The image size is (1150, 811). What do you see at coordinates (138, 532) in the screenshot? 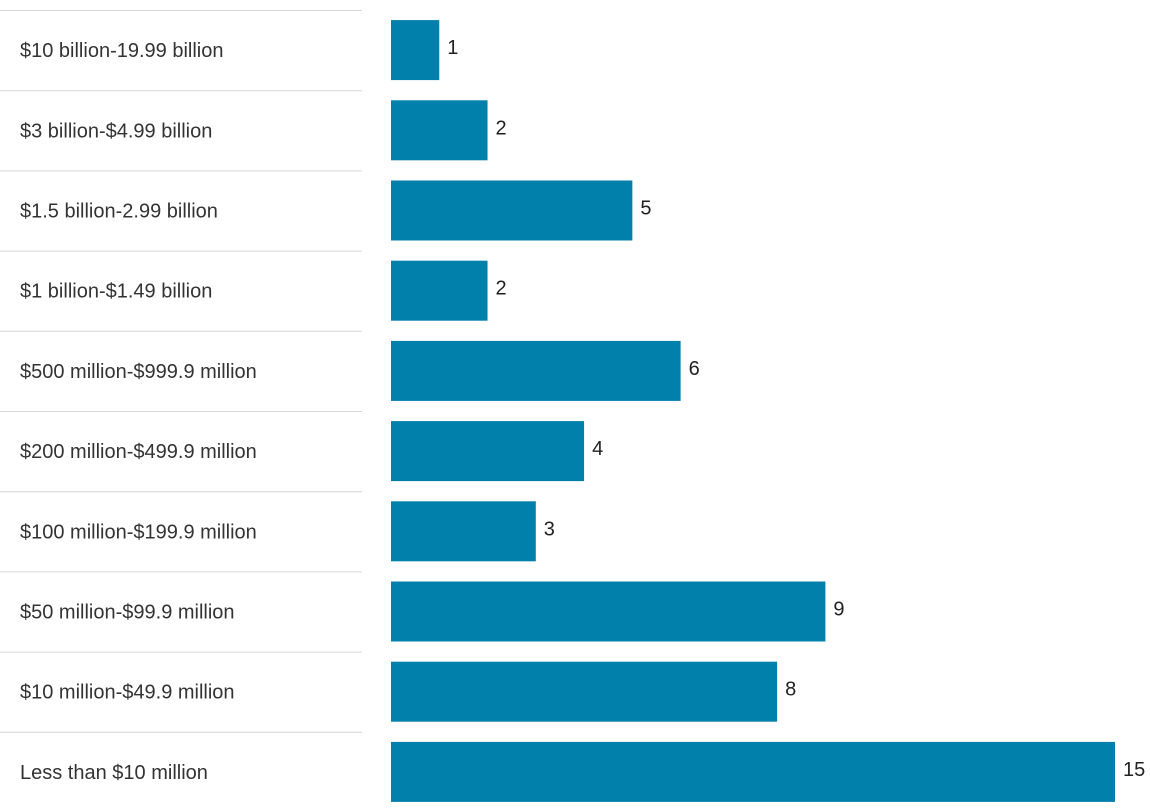
I see `category-label: $100 million-$199.9 million` at bounding box center [138, 532].